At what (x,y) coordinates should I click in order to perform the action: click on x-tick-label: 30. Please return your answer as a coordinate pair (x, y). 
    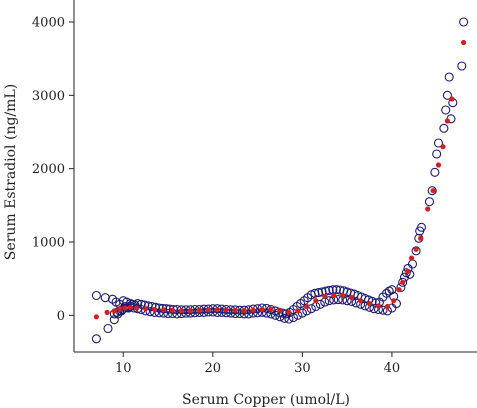
    Looking at the image, I should click on (302, 368).